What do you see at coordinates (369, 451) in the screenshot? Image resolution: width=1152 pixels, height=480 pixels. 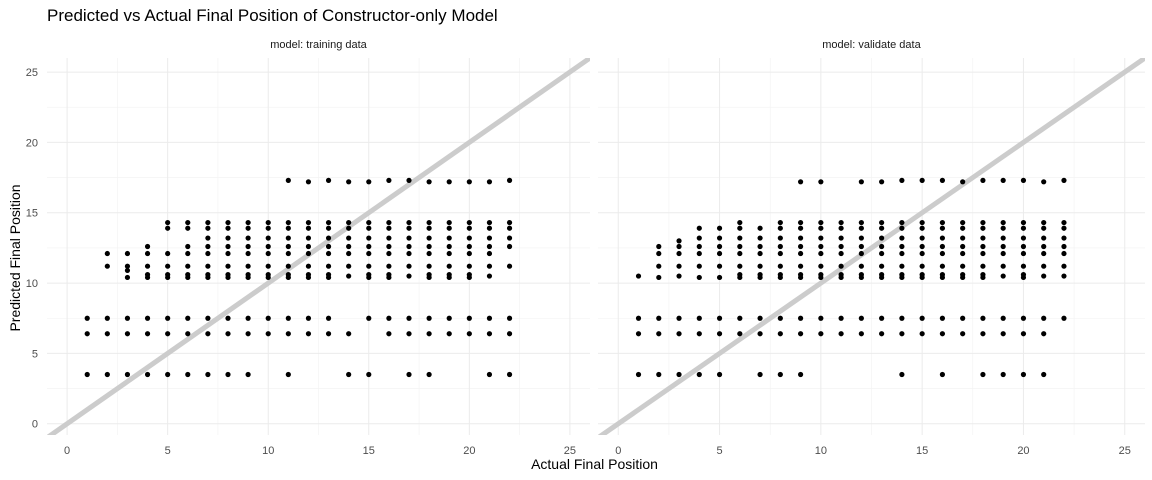 I see `x-tick-label: 15` at bounding box center [369, 451].